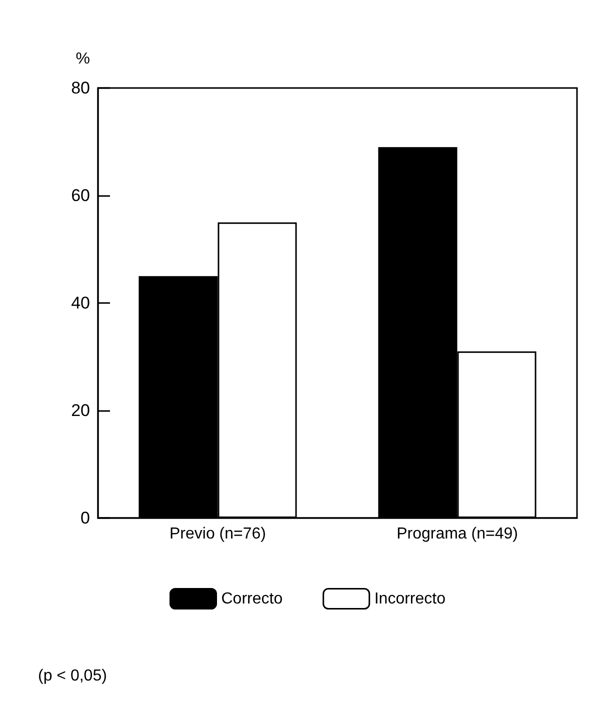  I want to click on y-tick-label: 80, so click(80, 88).